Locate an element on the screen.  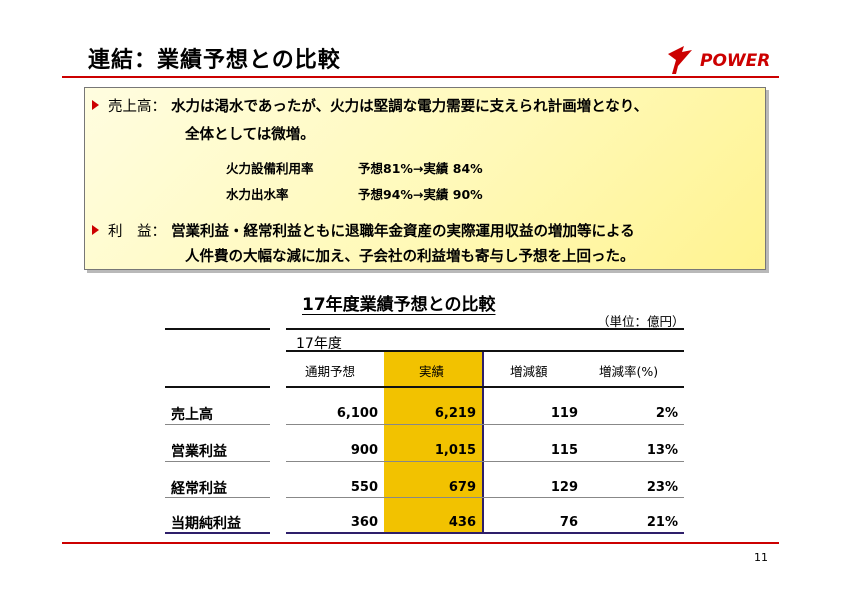
table-top-rule-left is located at coordinates (217, 329).